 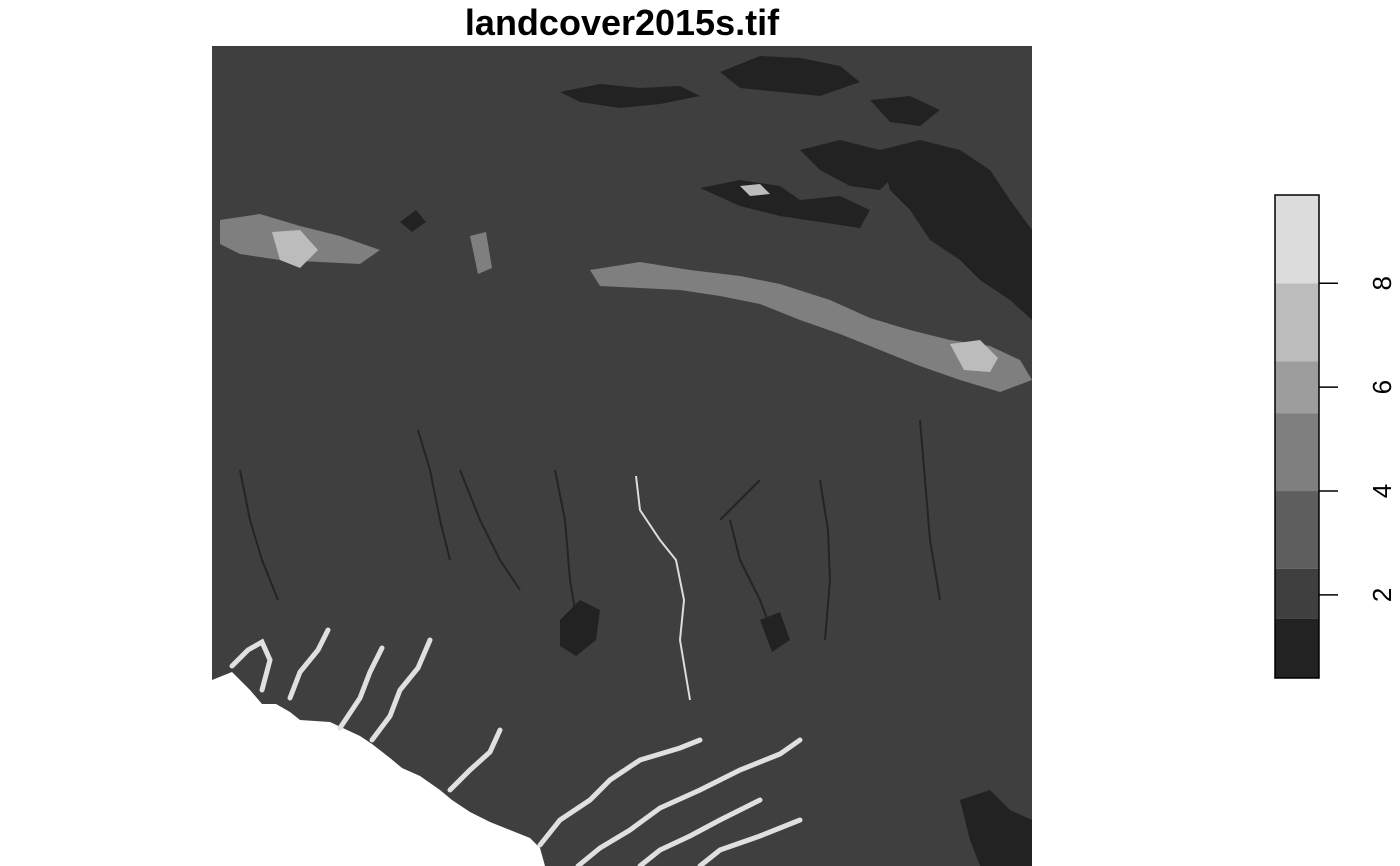 I want to click on legend-ticks: 2 4 6 8, so click(x=1358, y=439).